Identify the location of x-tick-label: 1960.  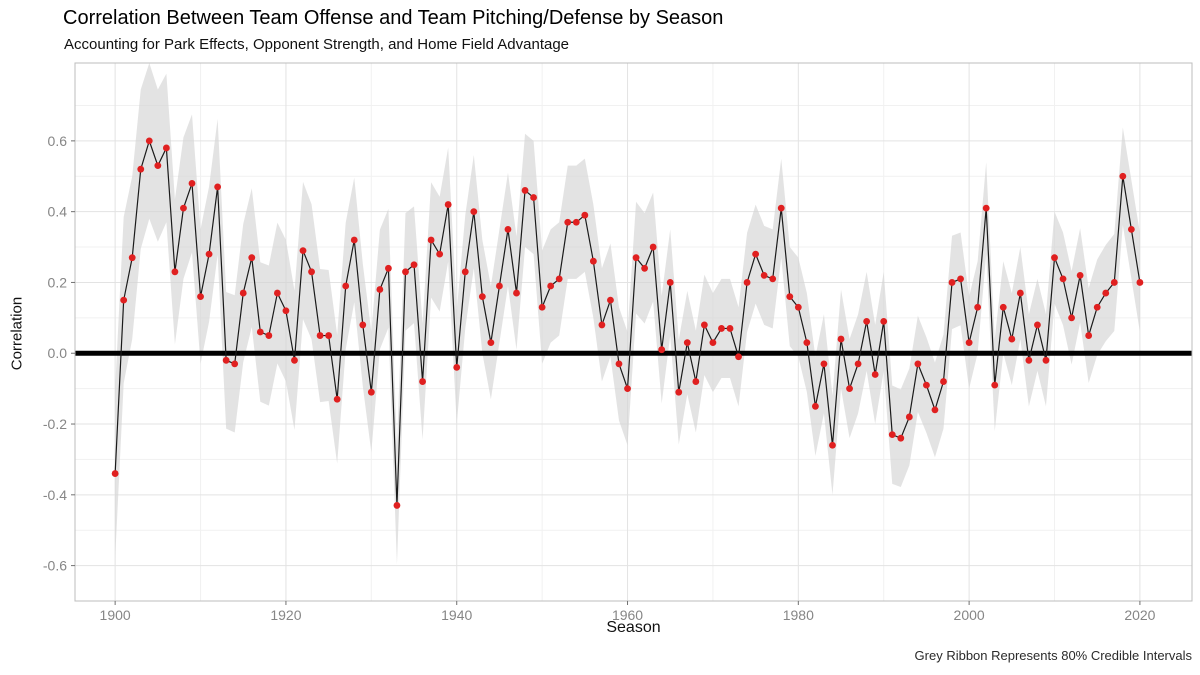
(627, 615).